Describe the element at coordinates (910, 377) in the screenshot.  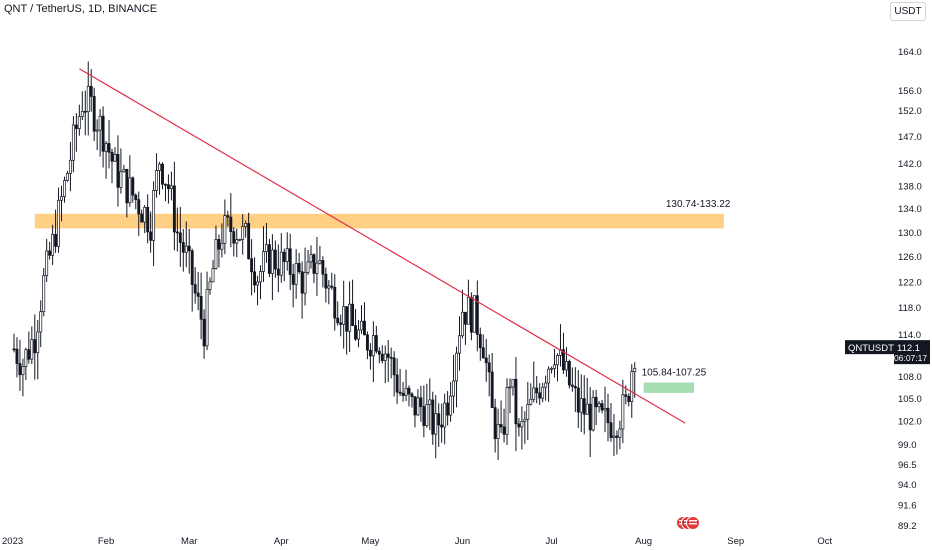
I see `y-tick-label: 108.0` at that location.